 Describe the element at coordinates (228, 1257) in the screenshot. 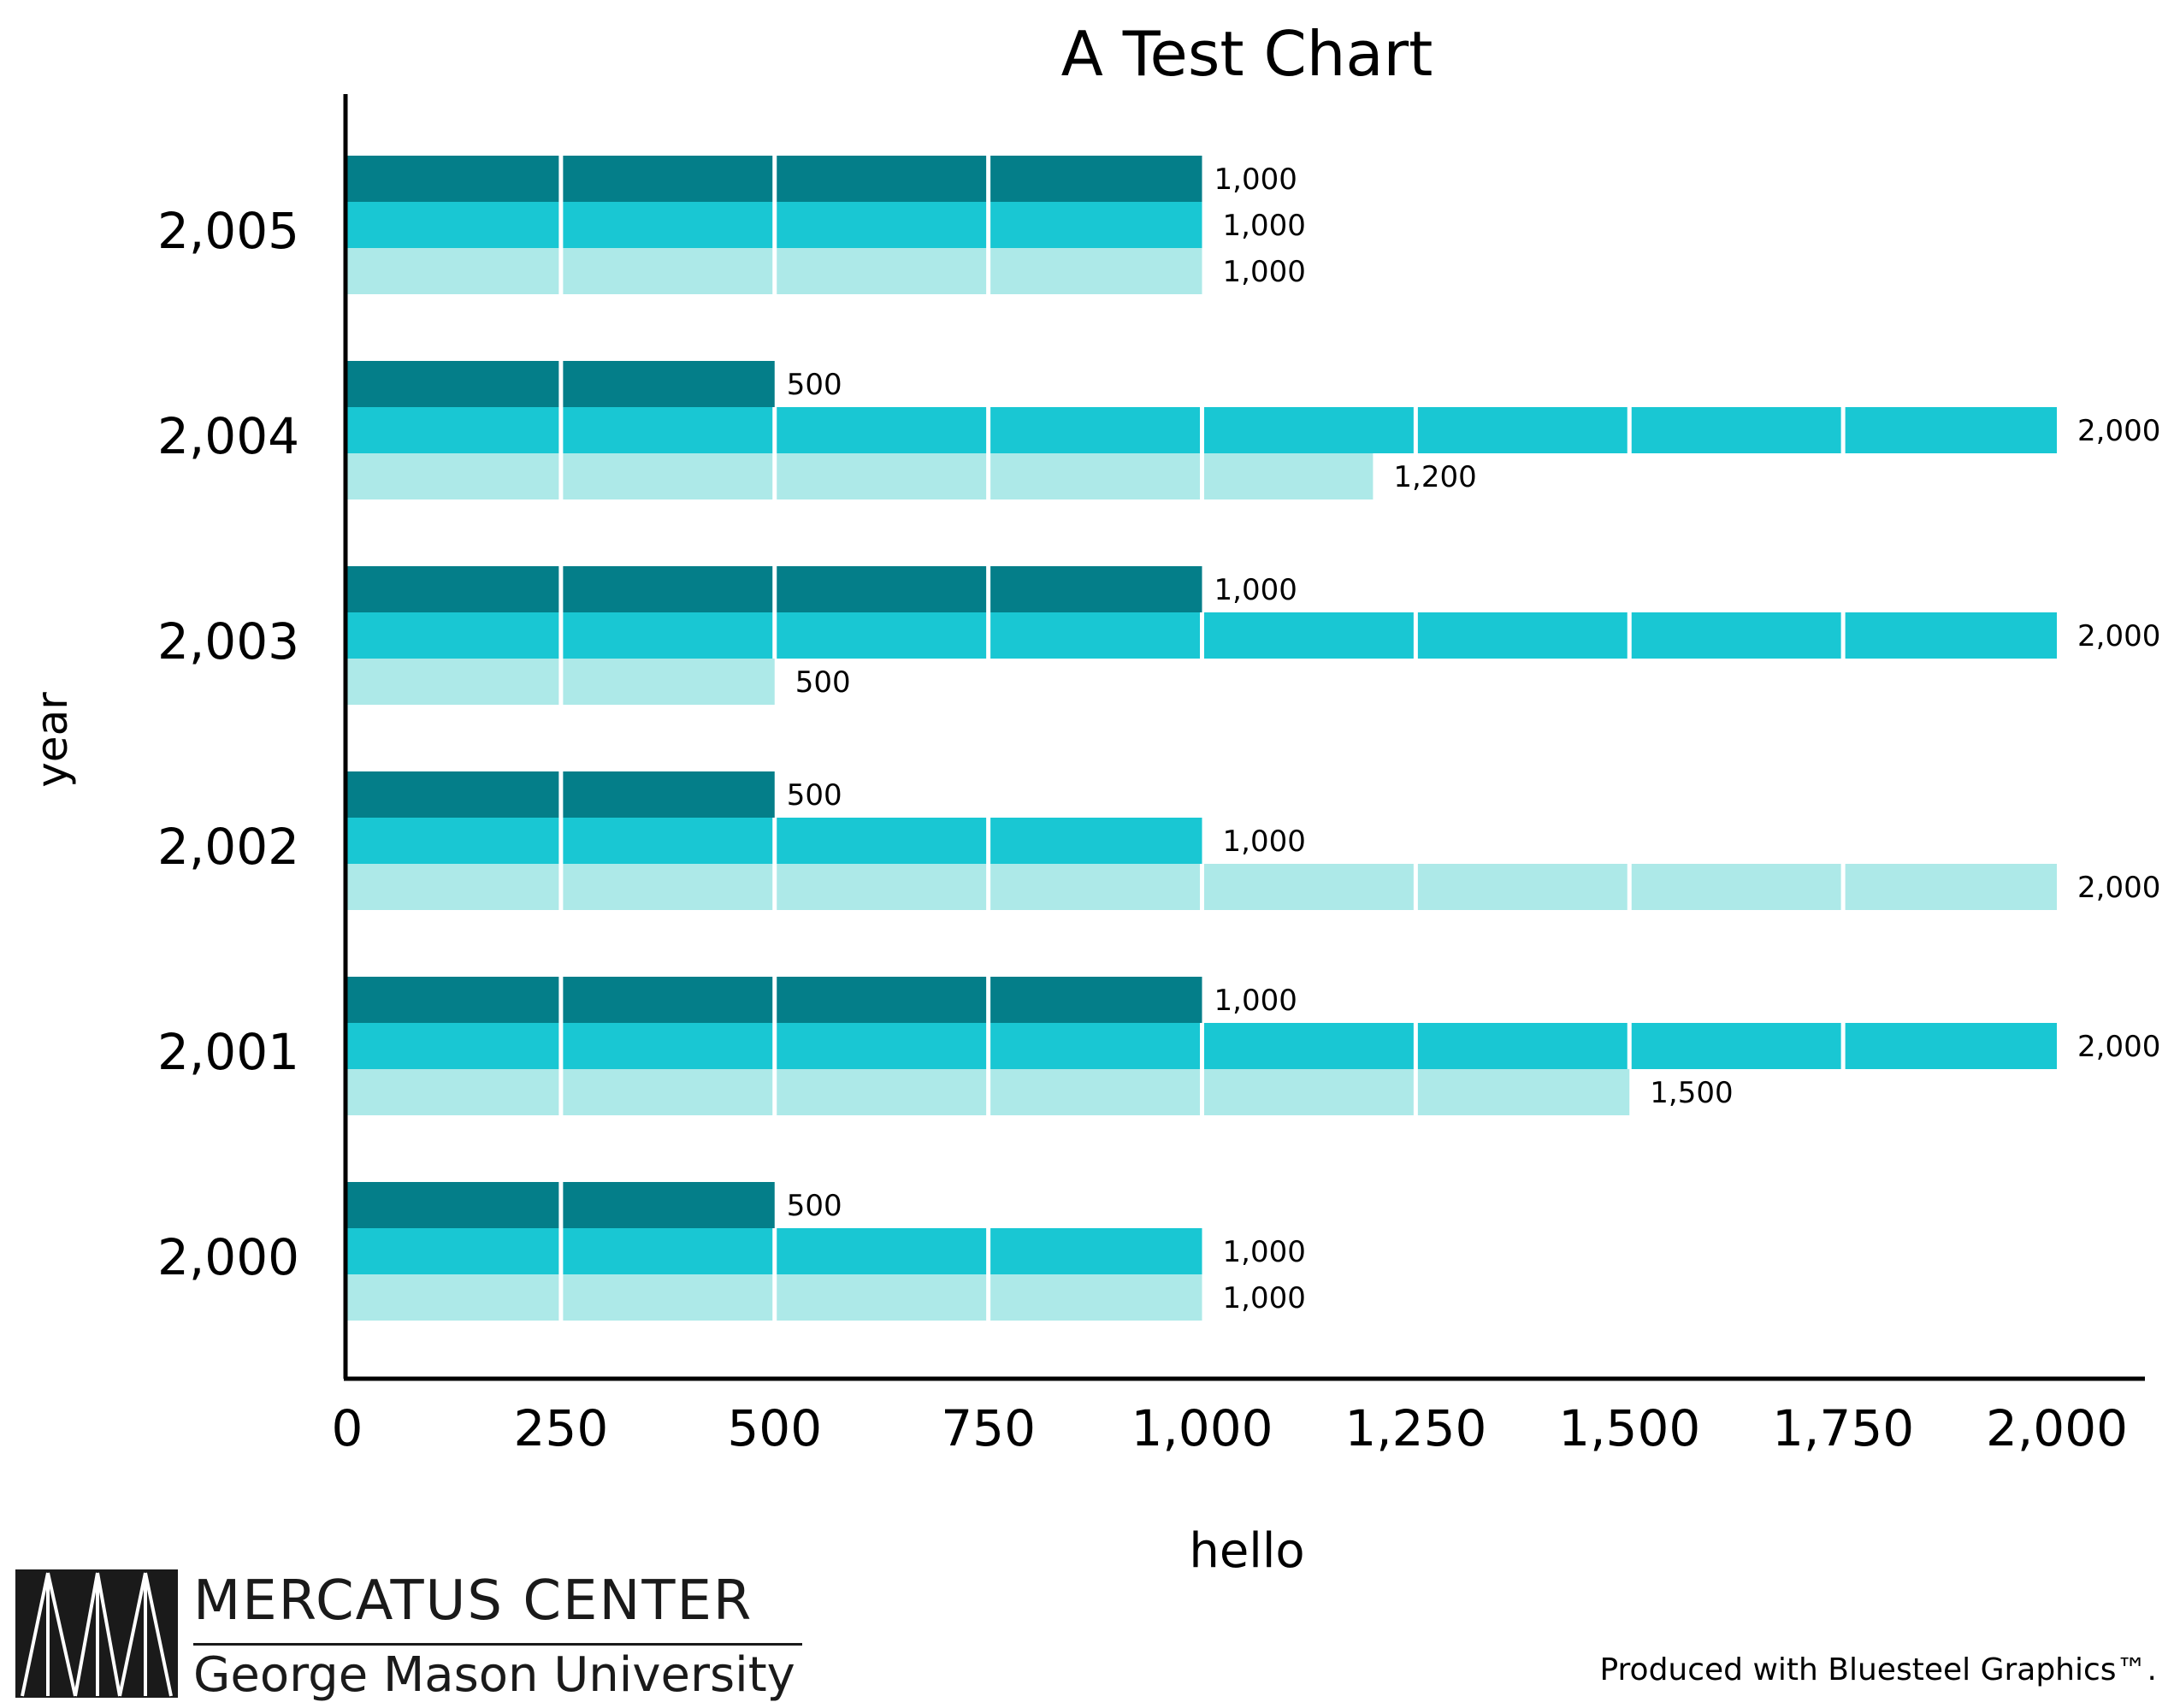

I see `y-category-label: 2,000` at that location.